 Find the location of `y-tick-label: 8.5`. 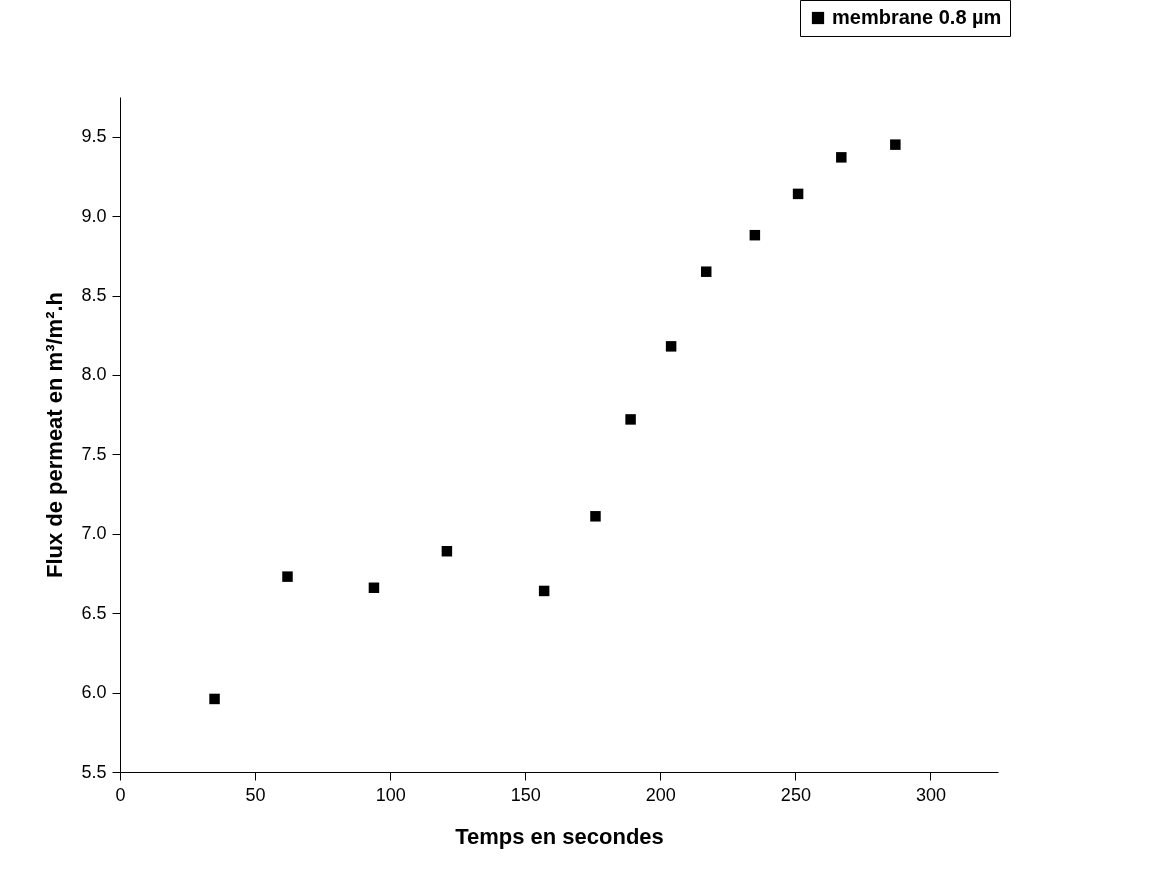

y-tick-label: 8.5 is located at coordinates (94, 295).